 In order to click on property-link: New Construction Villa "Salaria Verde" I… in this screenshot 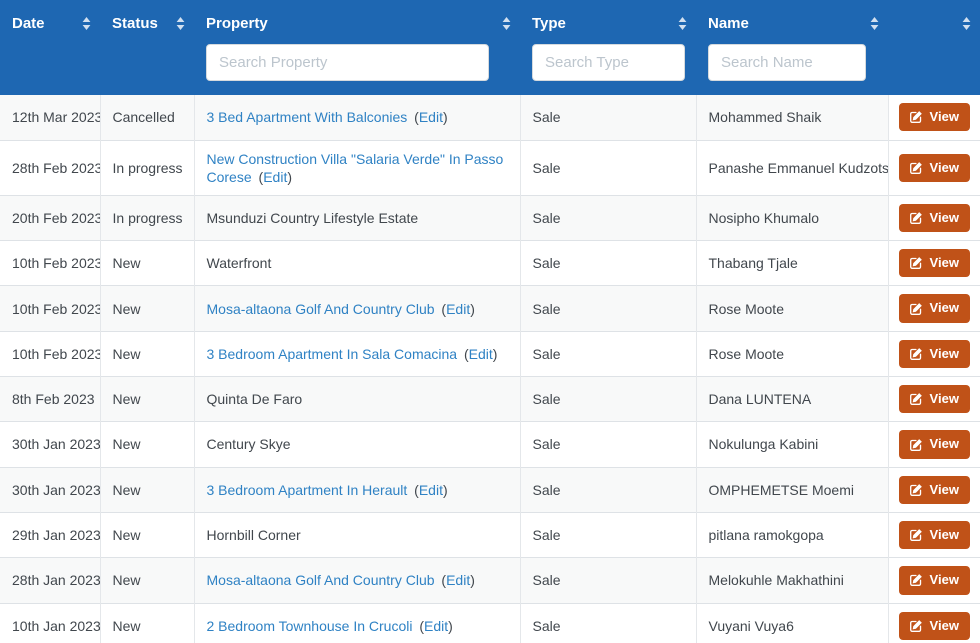, I will do `click(355, 167)`.